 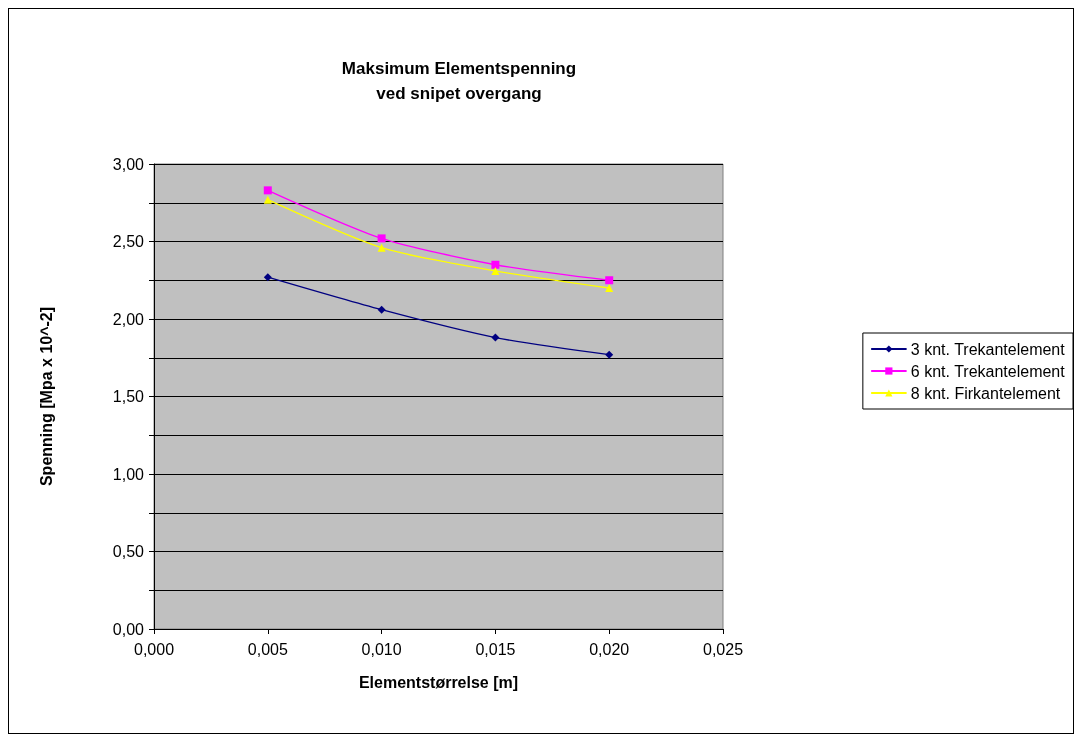 What do you see at coordinates (46, 396) in the screenshot?
I see `y-axis-title: Spenning [Mpa x 10^-2]` at bounding box center [46, 396].